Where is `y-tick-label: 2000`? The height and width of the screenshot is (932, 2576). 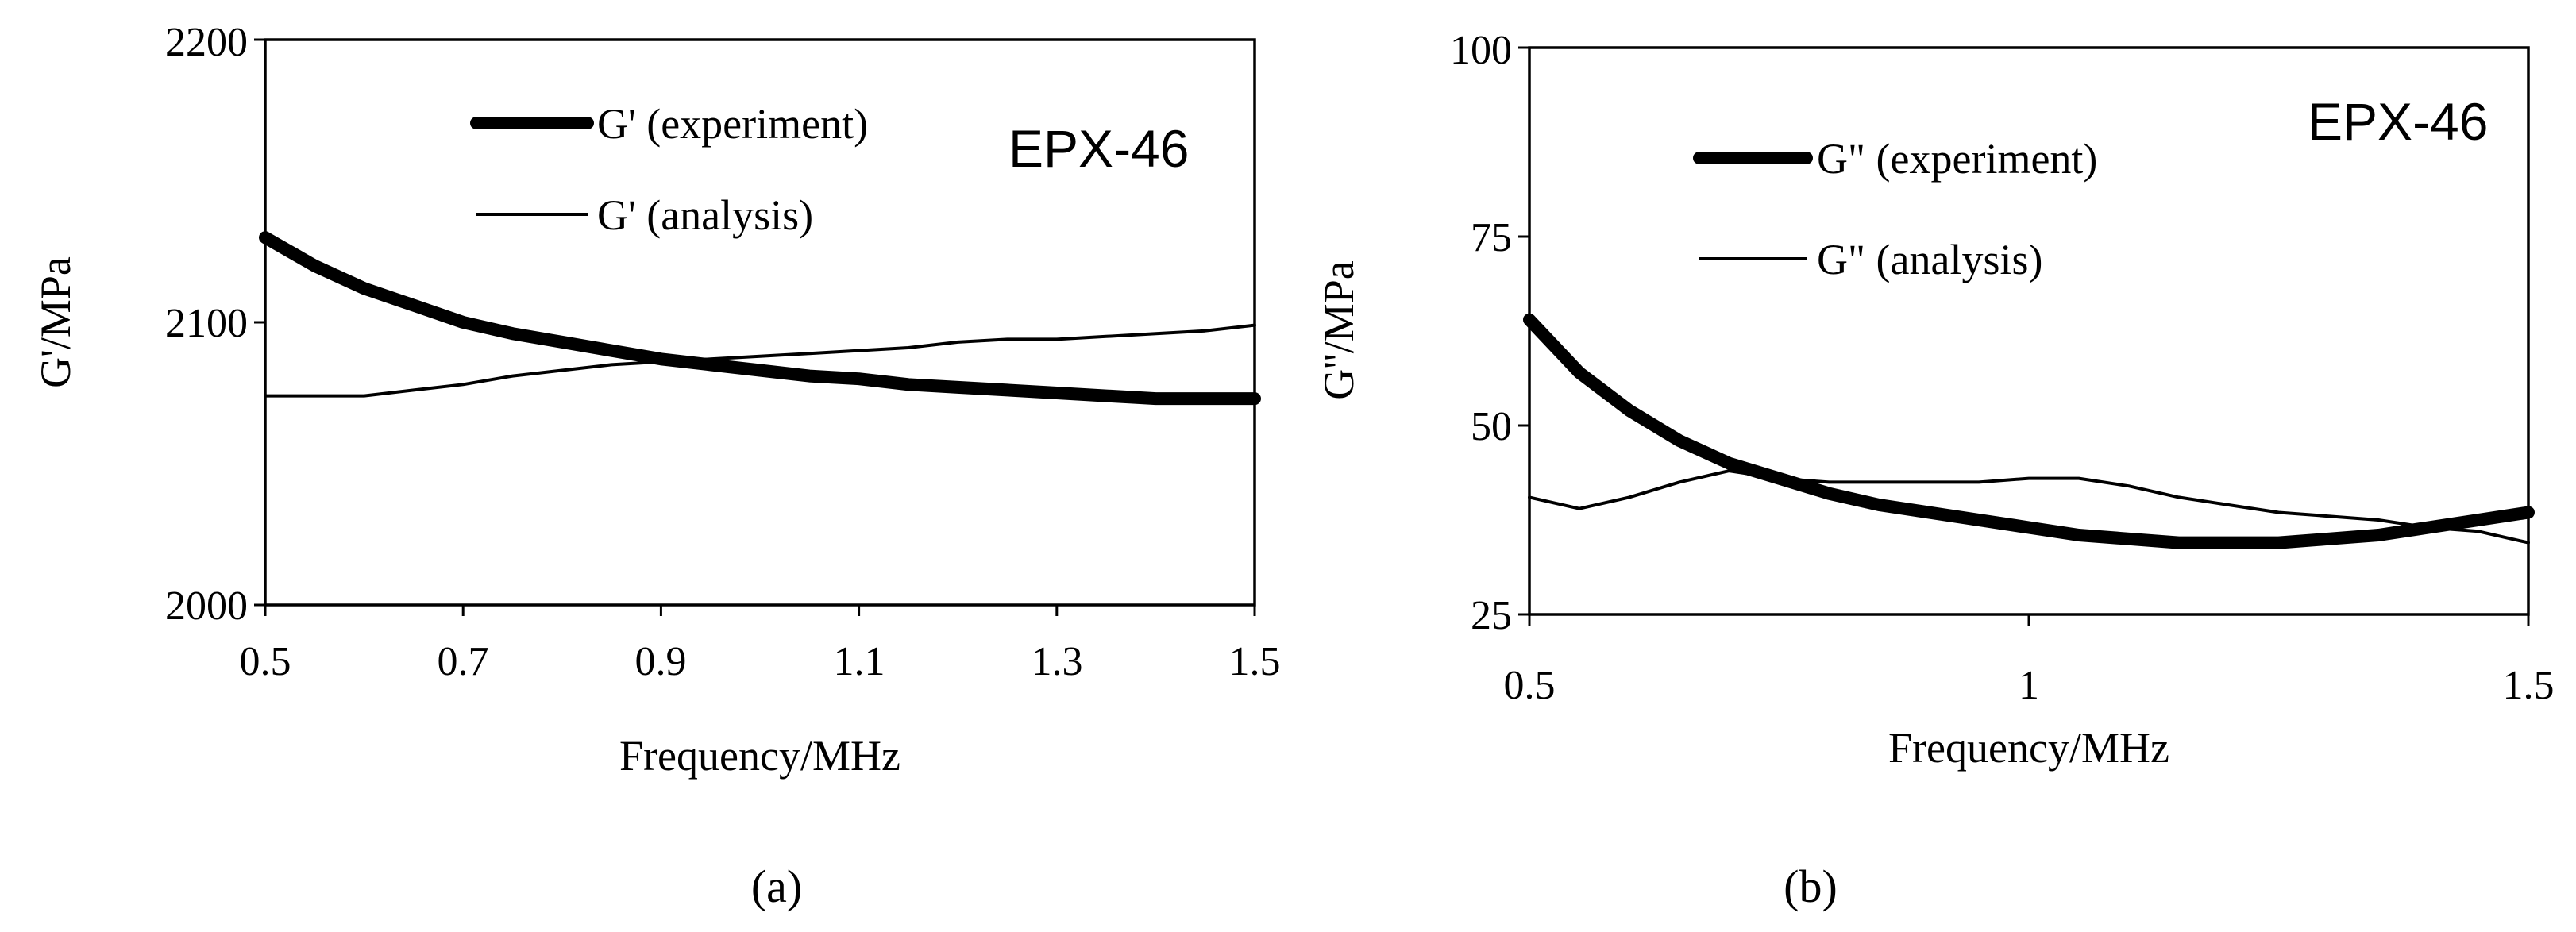 y-tick-label: 2000 is located at coordinates (206, 606).